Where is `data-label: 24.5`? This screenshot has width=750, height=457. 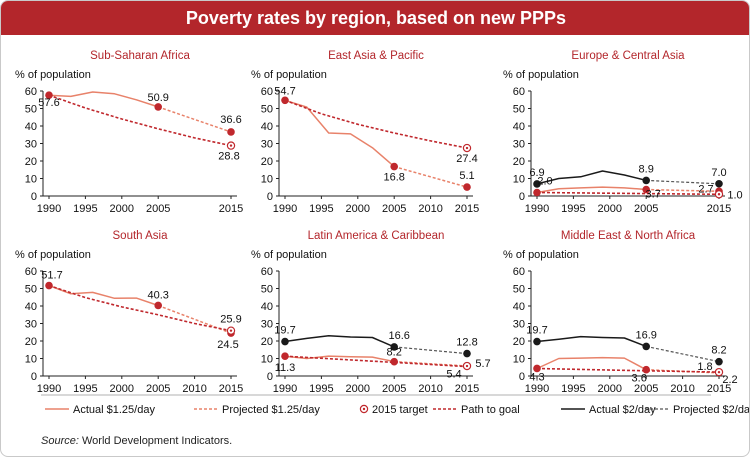
data-label: 24.5 is located at coordinates (227, 345).